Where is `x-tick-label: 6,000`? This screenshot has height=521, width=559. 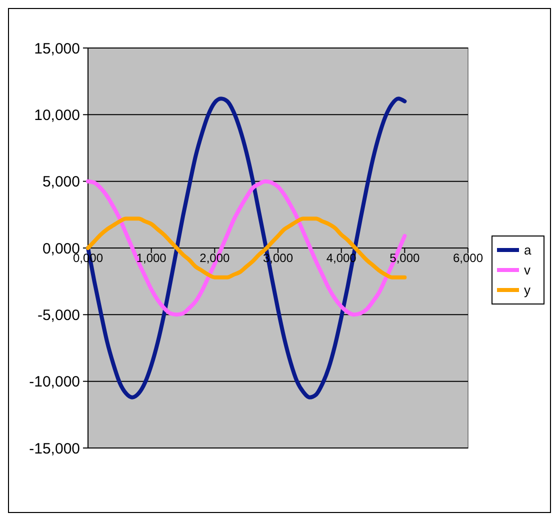
x-tick-label: 6,000 is located at coordinates (468, 258).